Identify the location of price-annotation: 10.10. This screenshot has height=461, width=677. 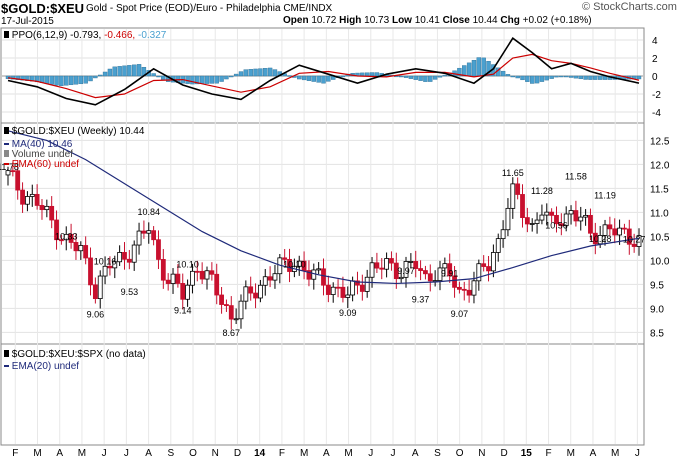
(294, 265).